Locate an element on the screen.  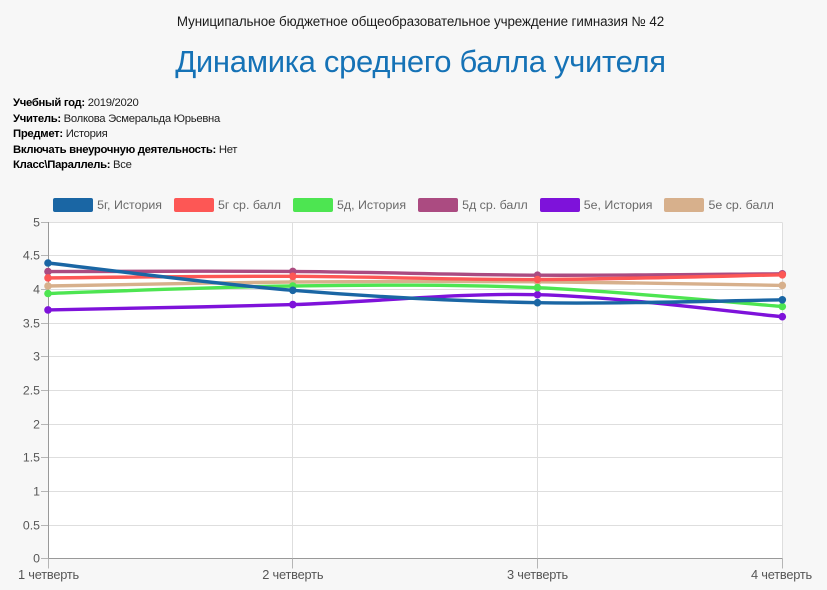
svg-text: 2 is located at coordinates (36, 424).